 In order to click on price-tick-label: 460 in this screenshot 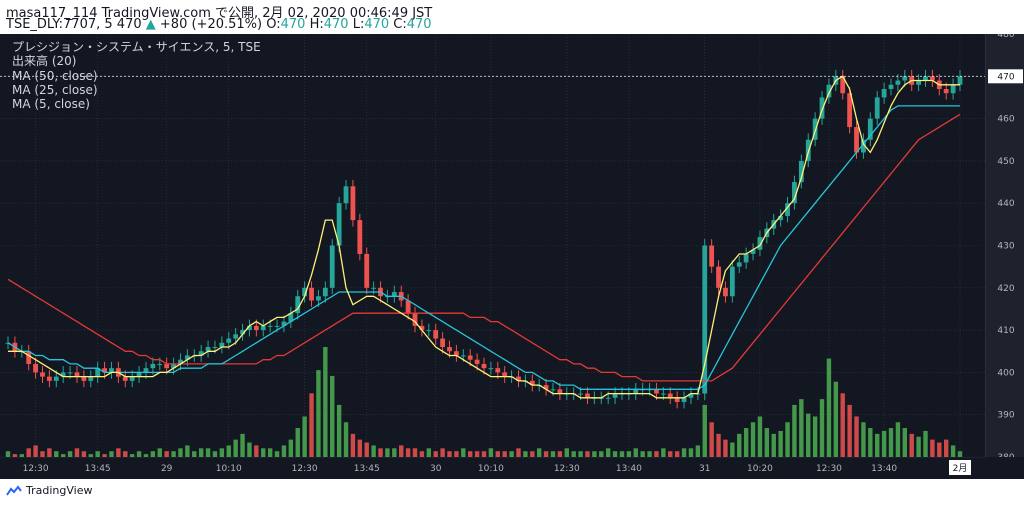, I will do `click(1005, 120)`.